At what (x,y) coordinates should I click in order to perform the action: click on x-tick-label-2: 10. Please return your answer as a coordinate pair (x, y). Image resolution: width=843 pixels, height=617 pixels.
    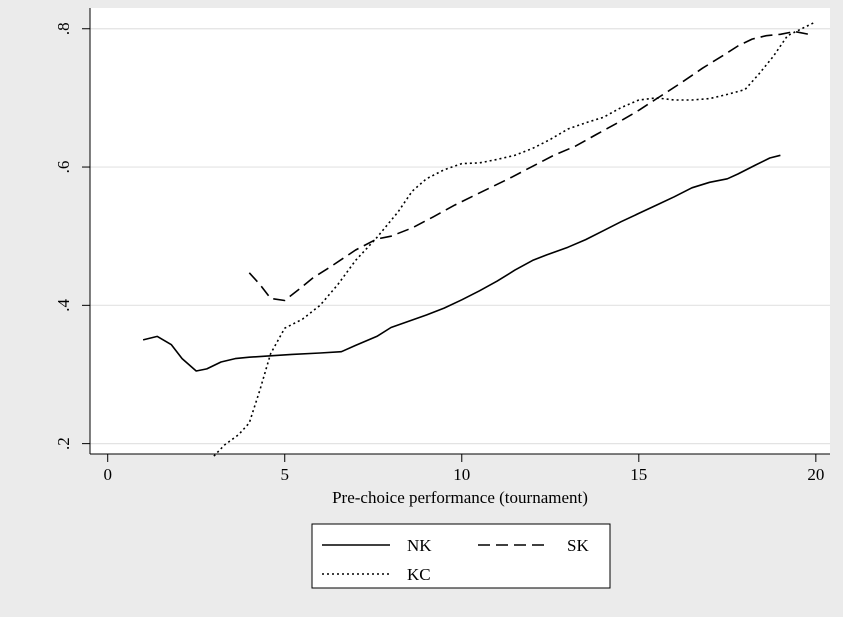
    Looking at the image, I should click on (461, 474).